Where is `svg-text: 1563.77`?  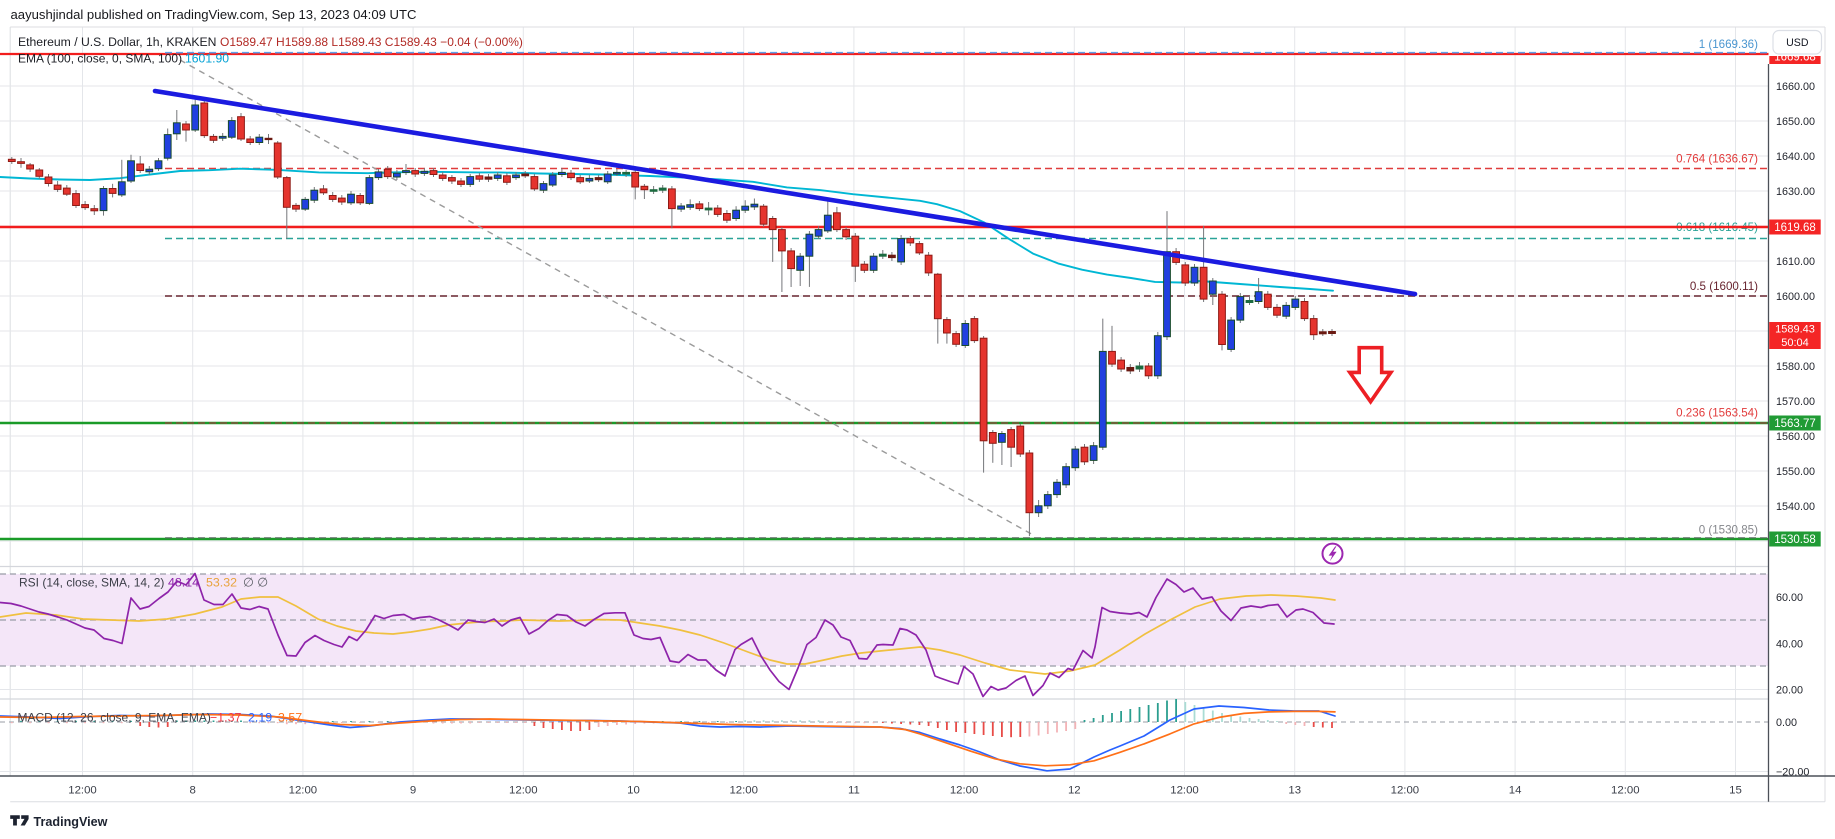 svg-text: 1563.77 is located at coordinates (1795, 424).